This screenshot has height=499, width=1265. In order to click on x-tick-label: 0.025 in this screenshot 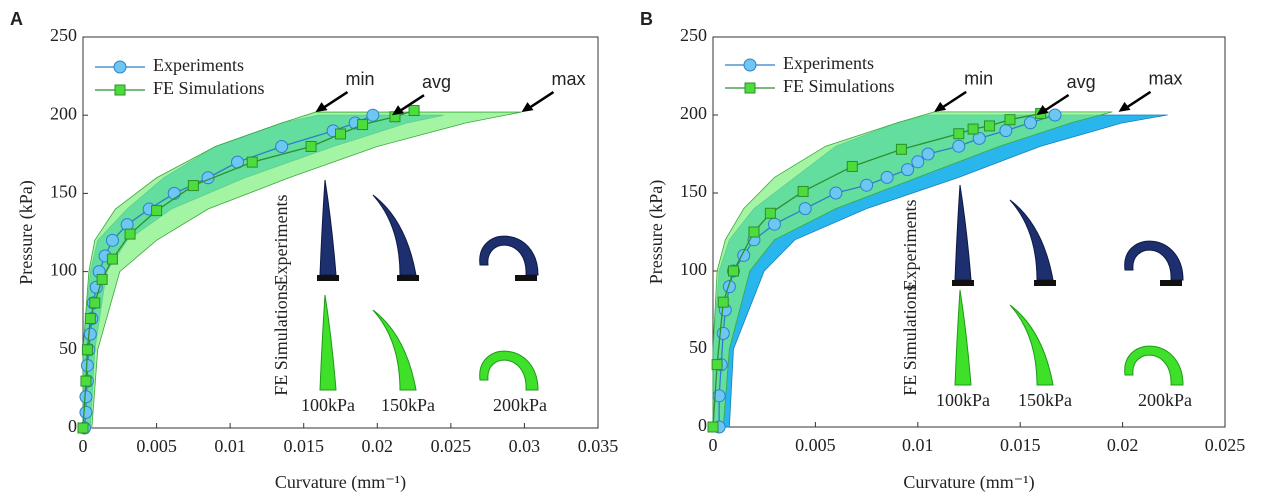, I will do `click(451, 446)`.